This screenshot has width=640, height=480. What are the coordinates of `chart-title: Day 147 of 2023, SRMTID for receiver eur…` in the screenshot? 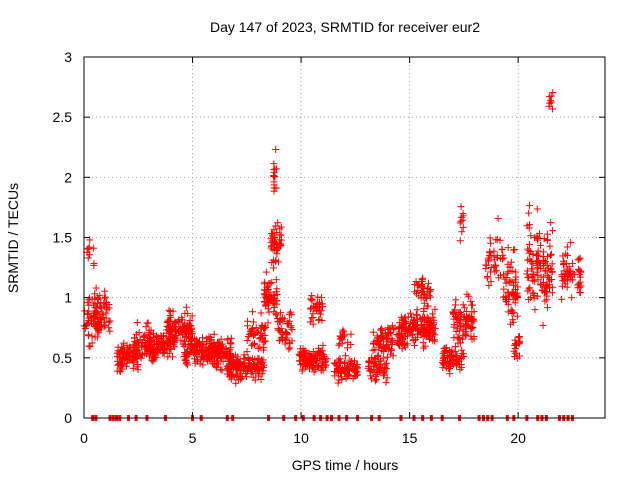 It's located at (345, 27).